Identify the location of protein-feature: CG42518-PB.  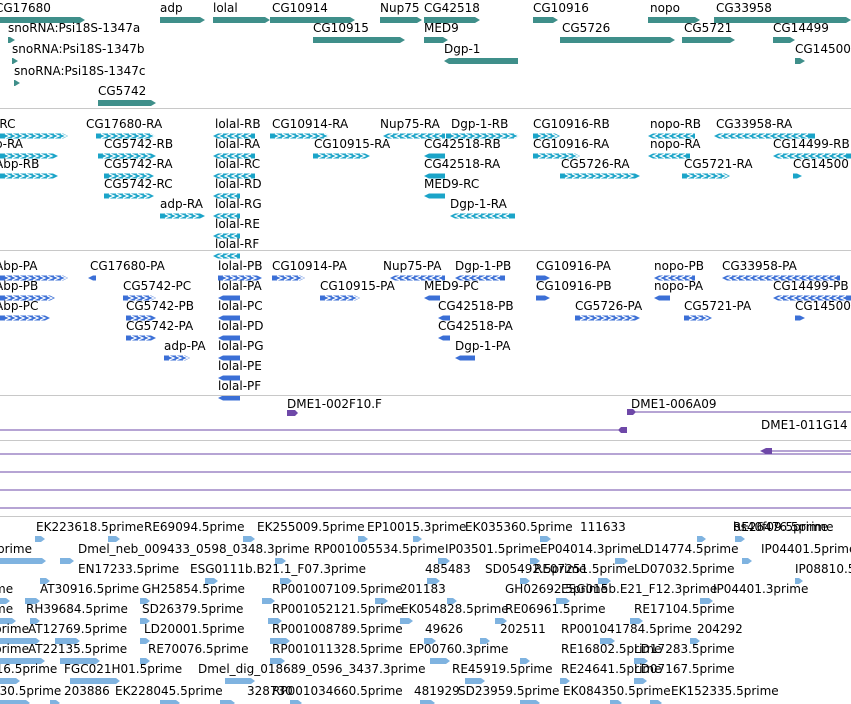
(425, 312).